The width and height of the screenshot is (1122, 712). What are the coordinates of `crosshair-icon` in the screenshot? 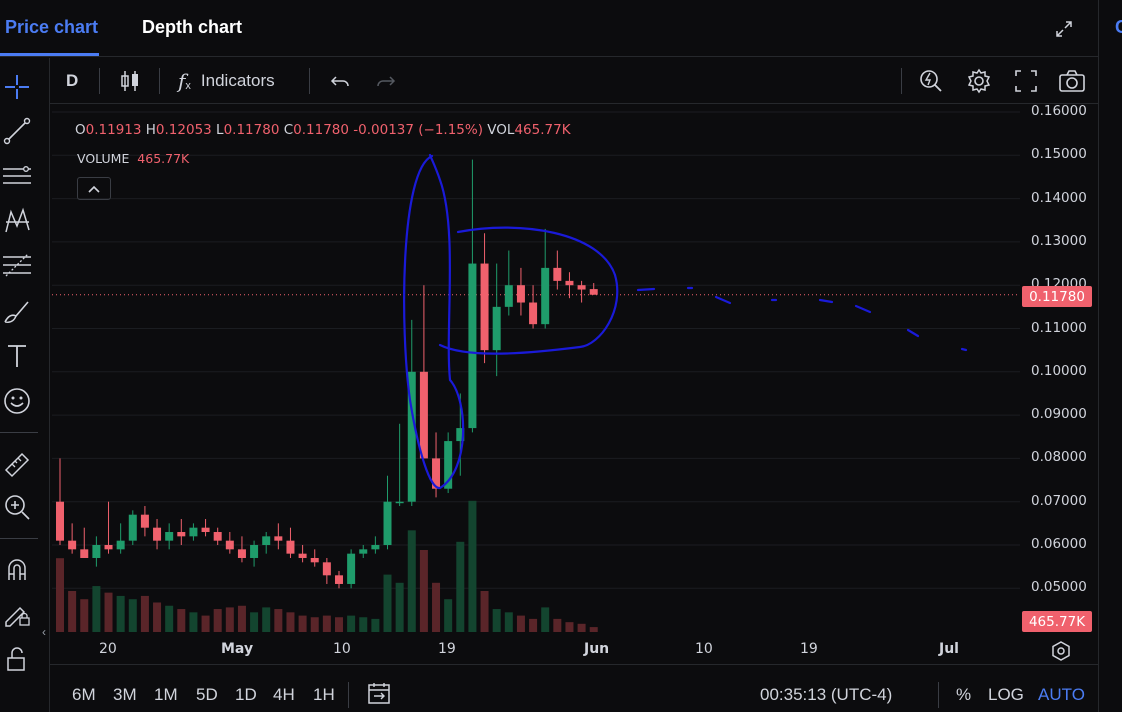 It's located at (17, 87).